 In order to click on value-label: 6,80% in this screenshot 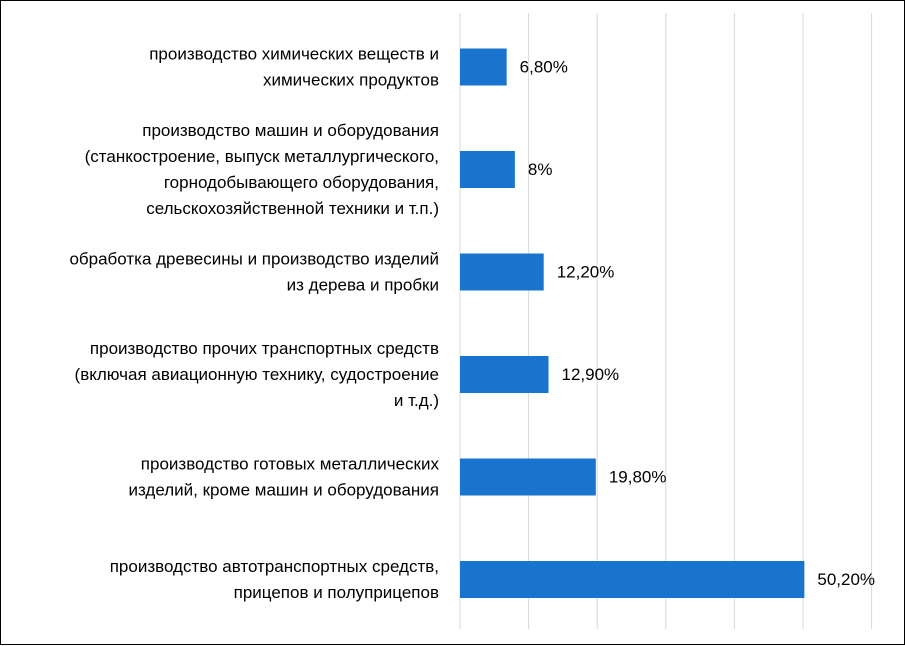, I will do `click(544, 67)`.